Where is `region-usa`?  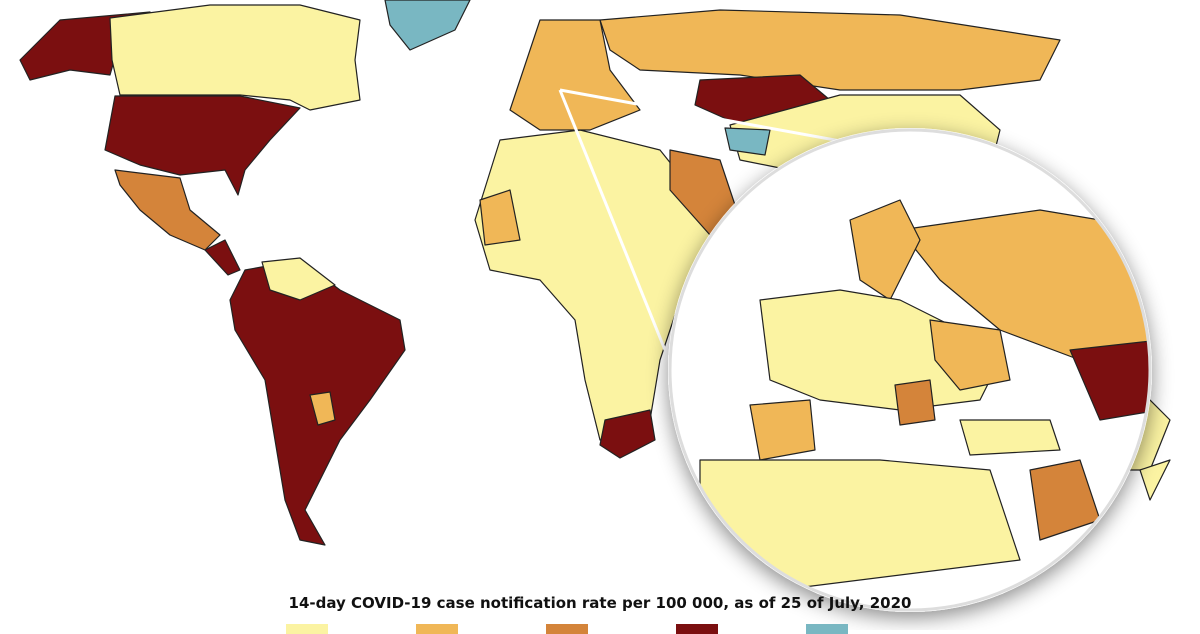 region-usa is located at coordinates (202, 145).